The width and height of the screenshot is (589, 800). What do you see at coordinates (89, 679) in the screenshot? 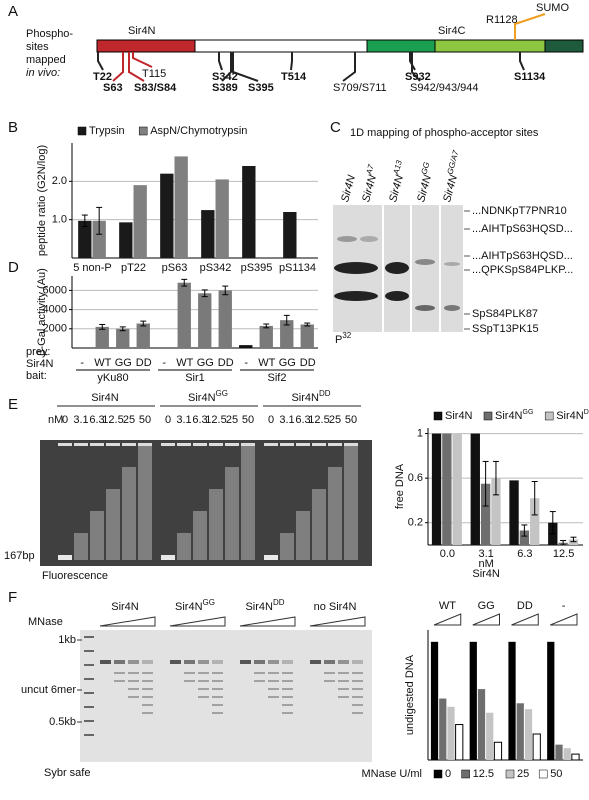
I see `ladder-band` at bounding box center [89, 679].